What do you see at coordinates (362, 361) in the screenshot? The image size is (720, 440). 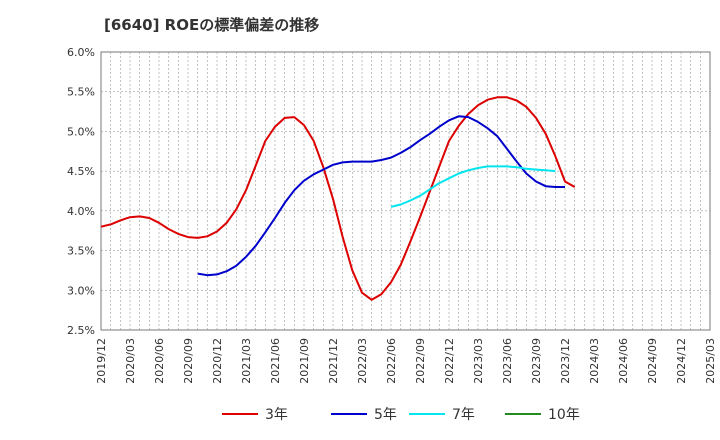 I see `x-tick-label: 2022/03` at bounding box center [362, 361].